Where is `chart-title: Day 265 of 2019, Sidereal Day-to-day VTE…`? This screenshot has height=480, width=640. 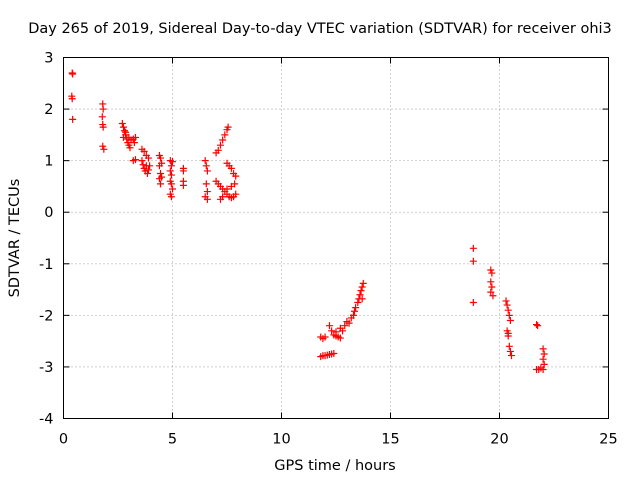
chart-title: Day 265 of 2019, Sidereal Day-to-day VTE… is located at coordinates (320, 29).